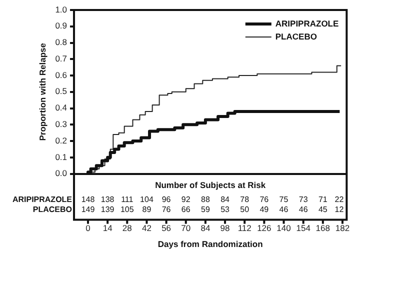  What do you see at coordinates (52, 209) in the screenshot?
I see `text: PLACEBO` at bounding box center [52, 209].